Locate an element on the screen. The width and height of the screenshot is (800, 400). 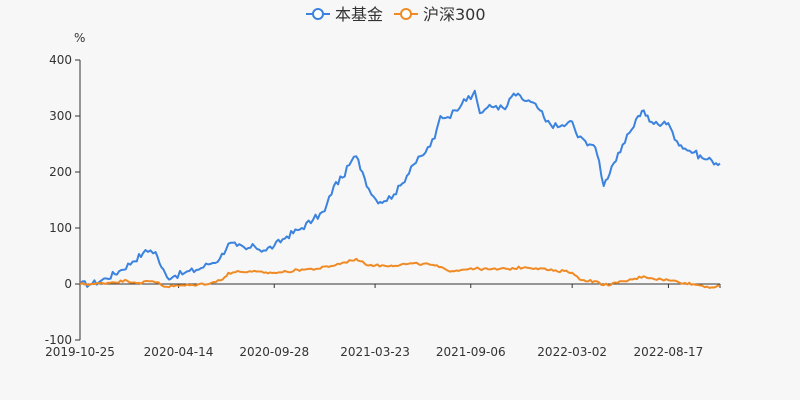
y-axis: -100 0 100 200 300 400 is located at coordinates (63, 200).